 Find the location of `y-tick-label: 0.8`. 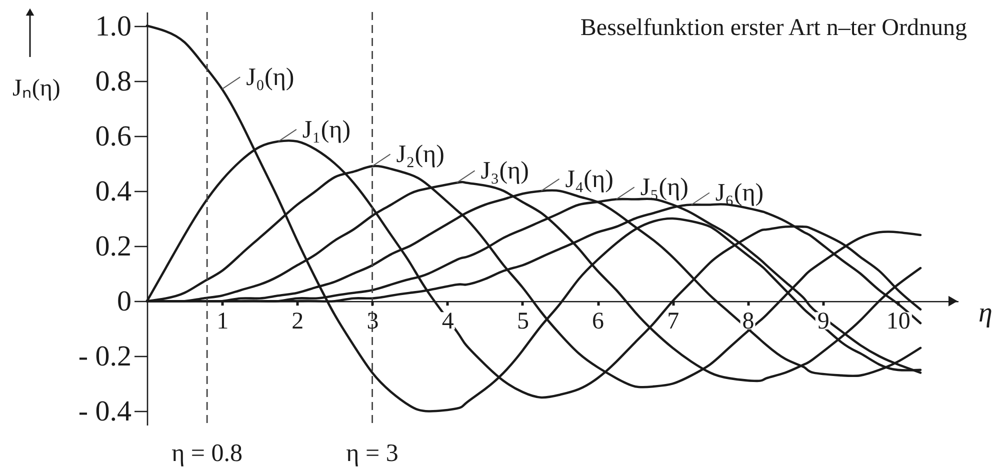

y-tick-label: 0.8 is located at coordinates (113, 81).